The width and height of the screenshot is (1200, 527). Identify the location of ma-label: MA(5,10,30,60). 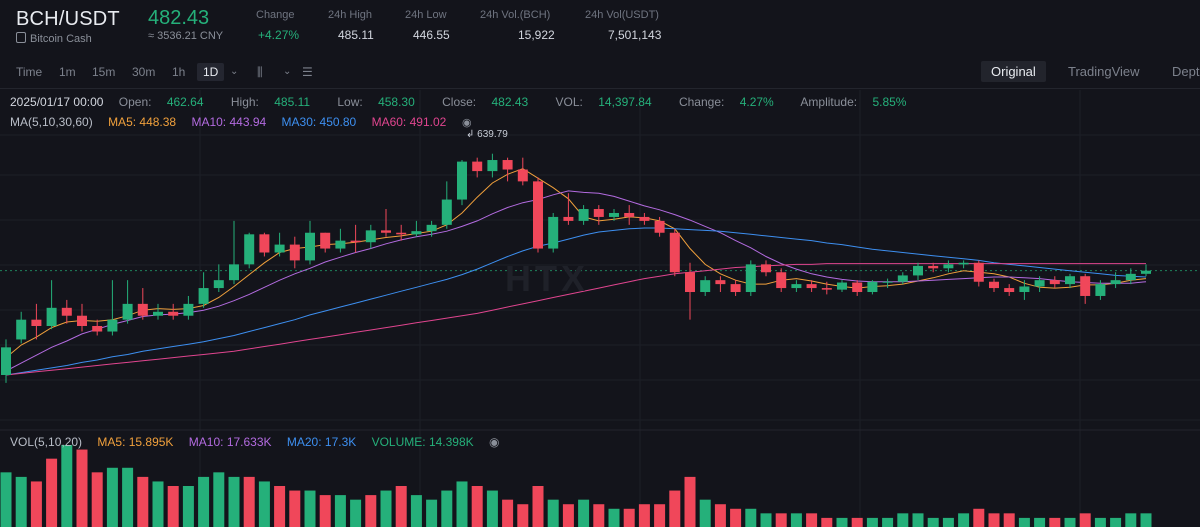
(51, 122).